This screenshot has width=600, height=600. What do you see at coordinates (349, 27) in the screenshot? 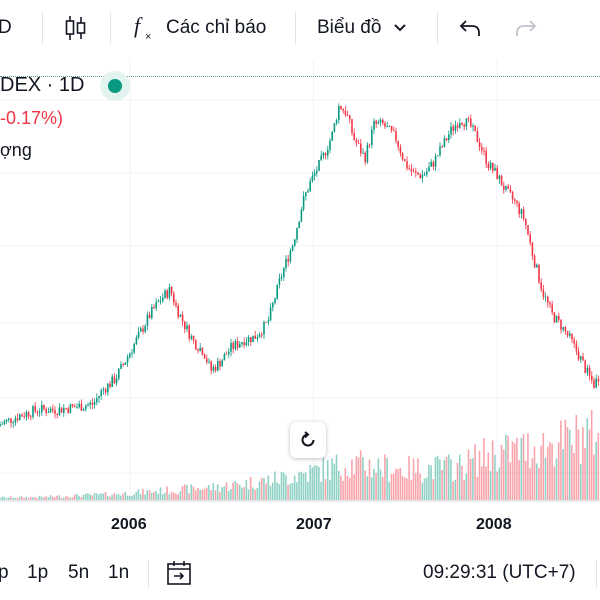
I see `chart-type-label: Biểu đồ` at bounding box center [349, 27].